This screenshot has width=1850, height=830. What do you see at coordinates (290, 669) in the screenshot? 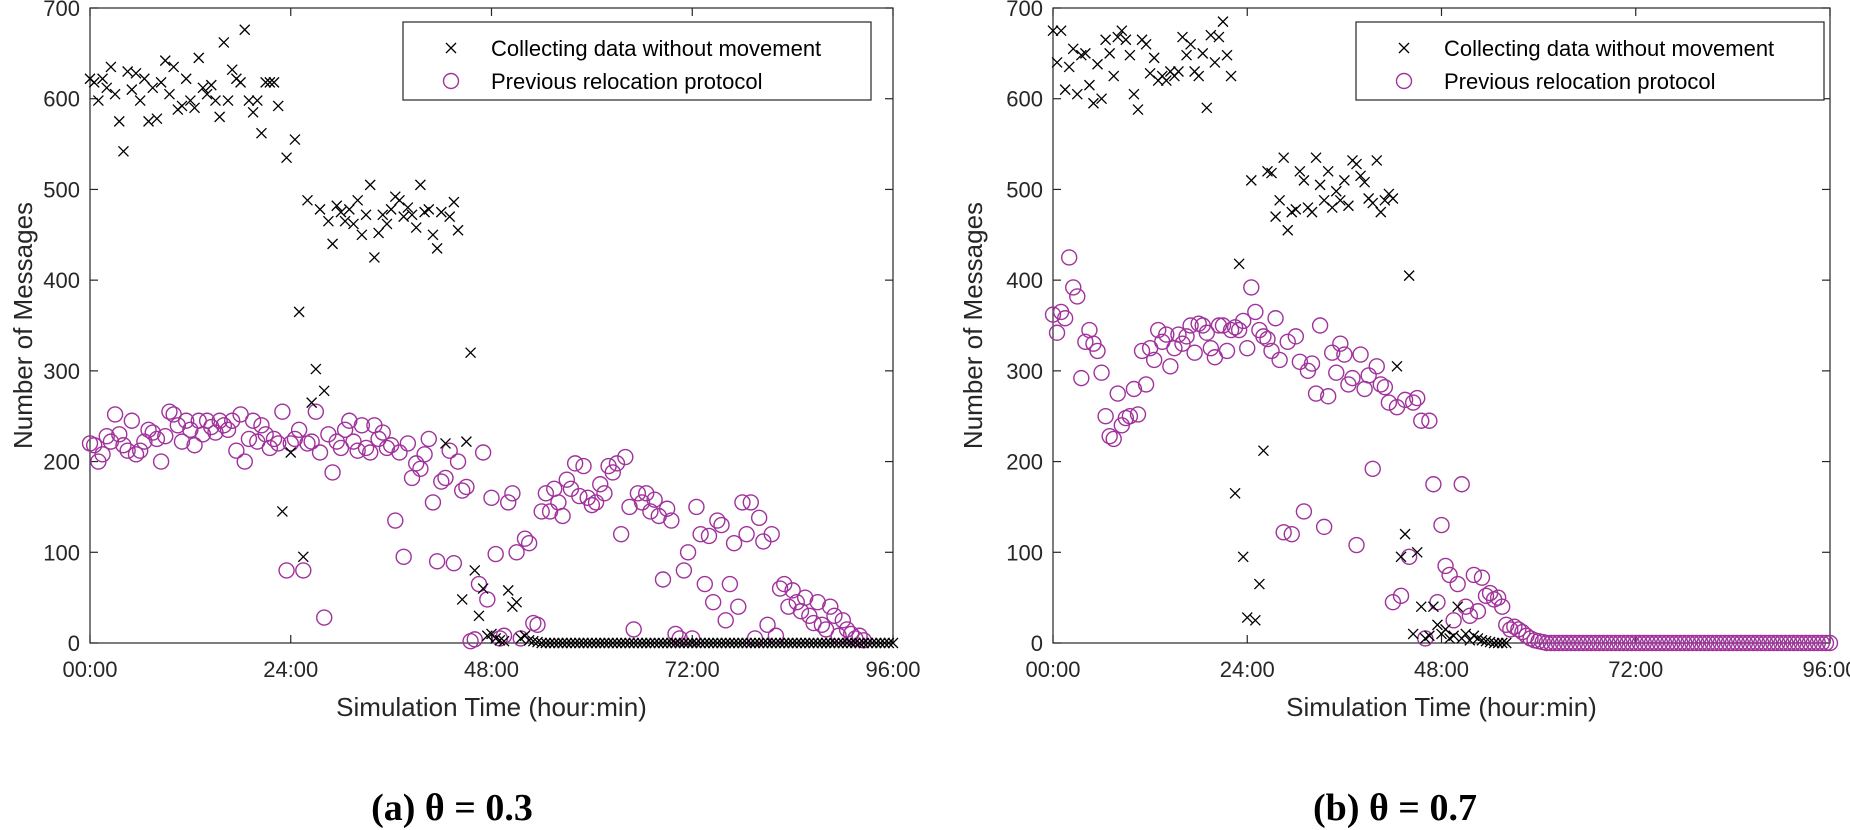
I see `panel-a-xtick-label: 24:00` at bounding box center [290, 669].